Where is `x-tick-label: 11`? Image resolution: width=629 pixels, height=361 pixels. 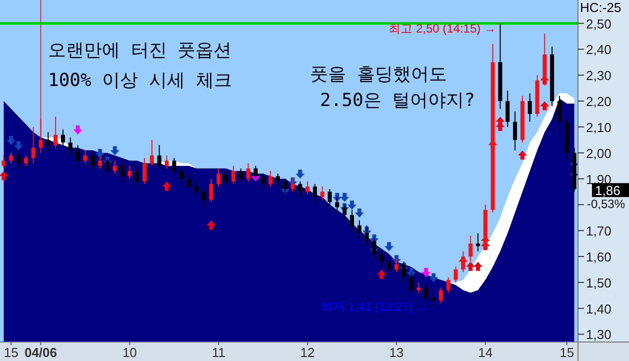 x-tick-label: 11 is located at coordinates (219, 352).